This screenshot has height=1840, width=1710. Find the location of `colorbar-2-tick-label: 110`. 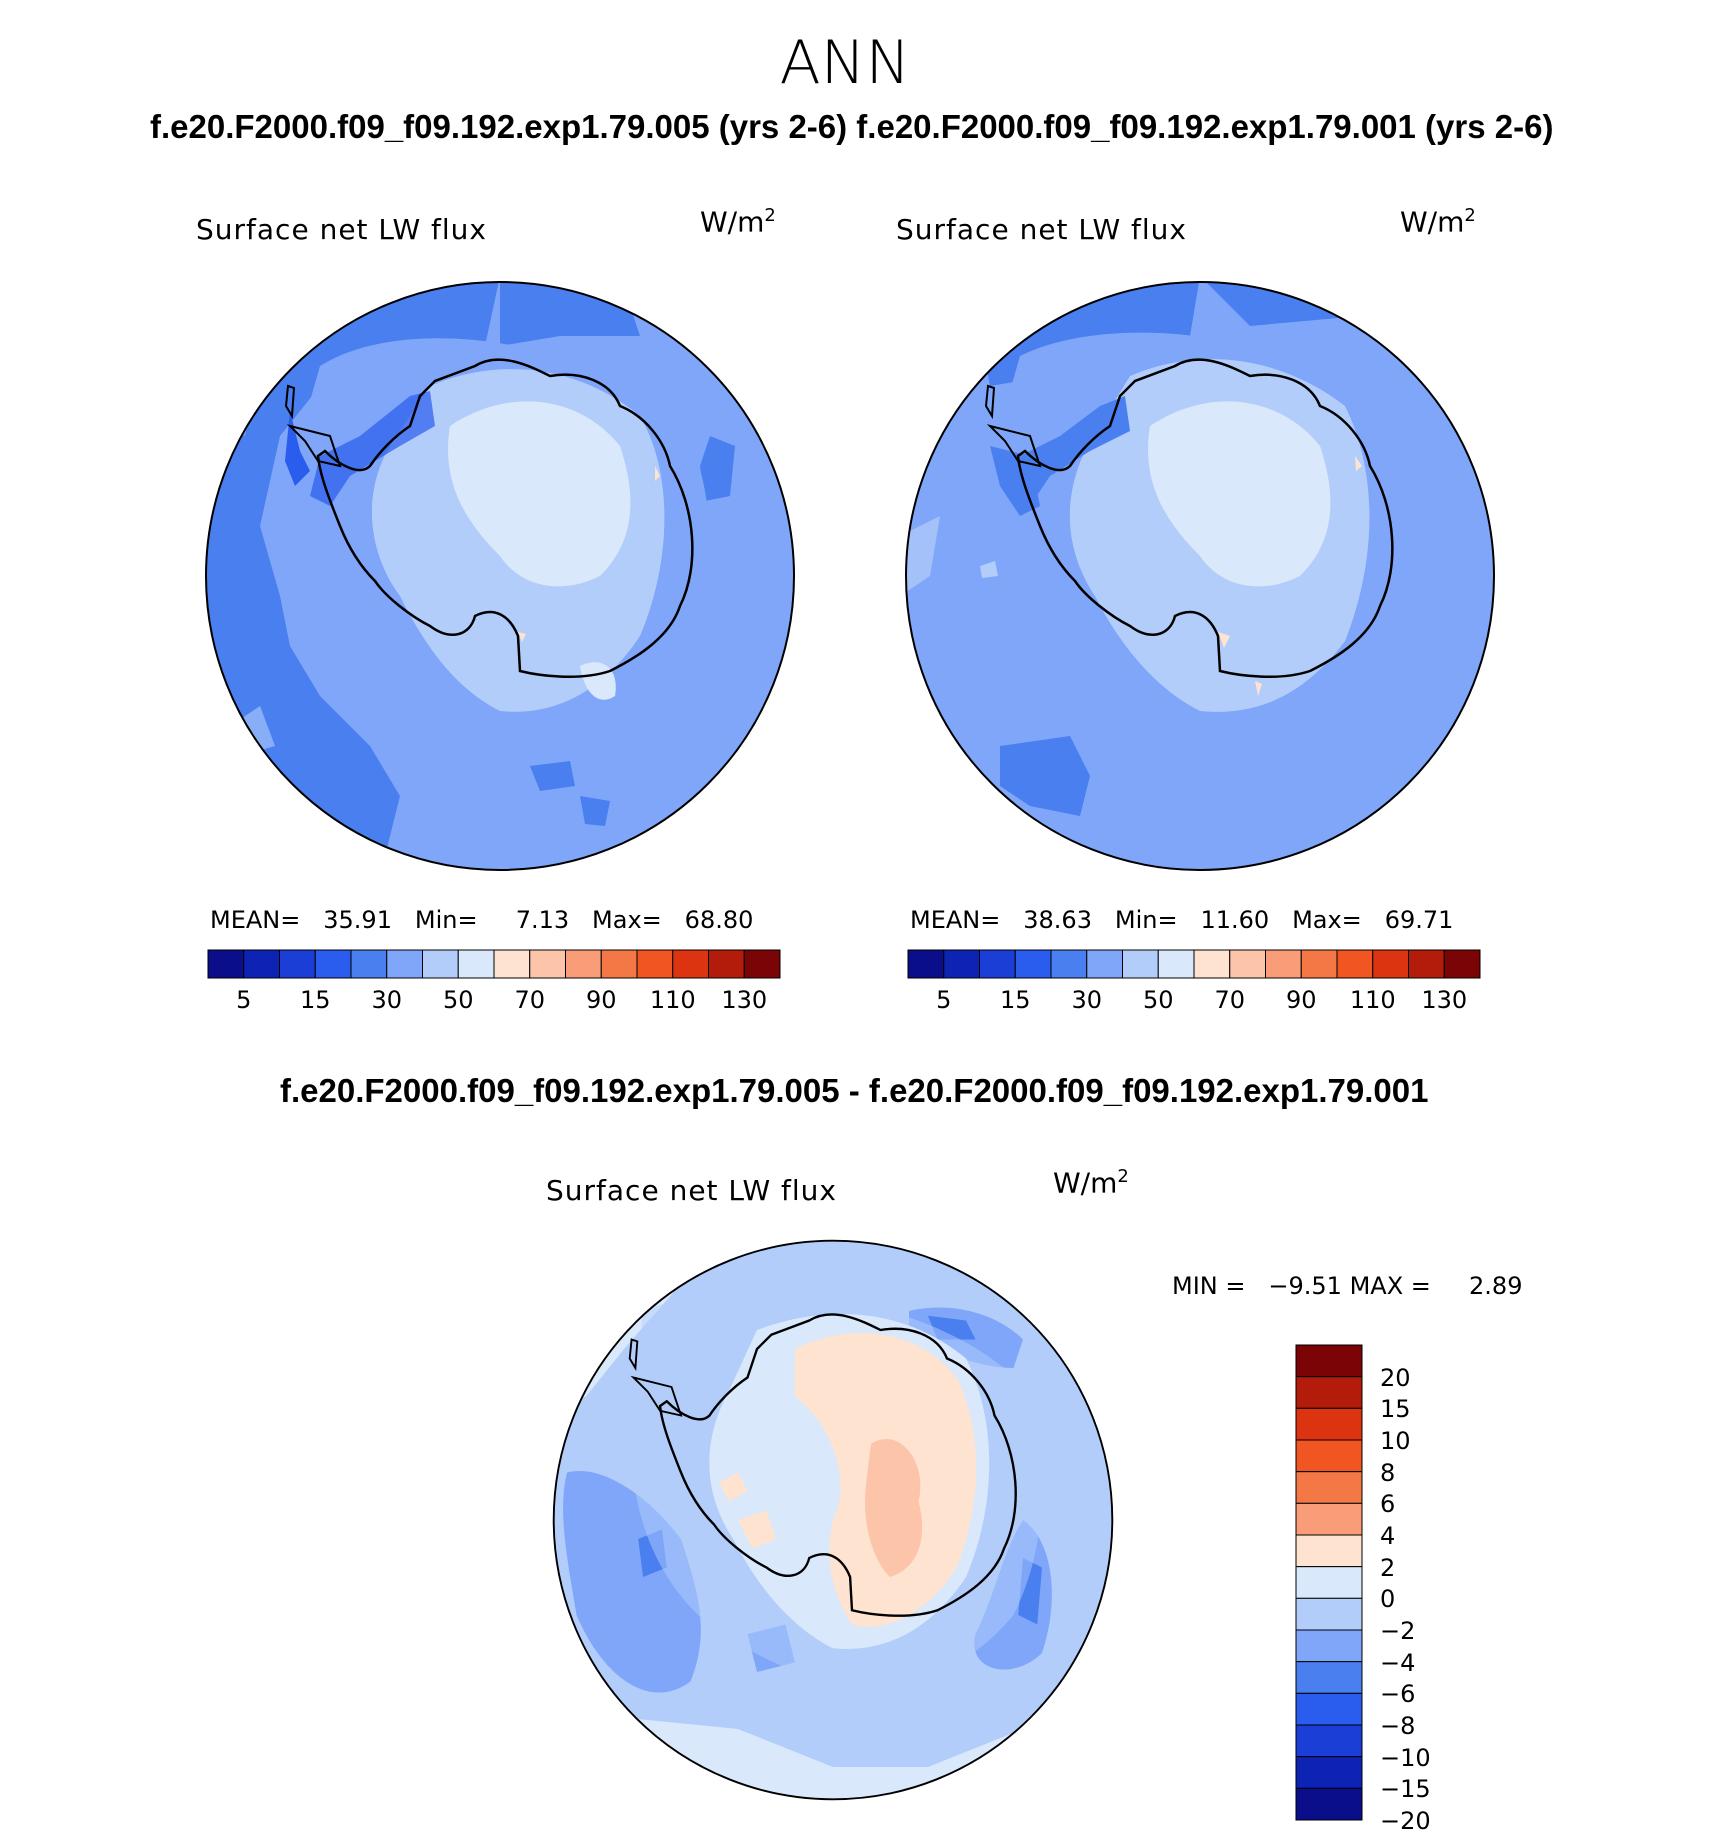

colorbar-2-tick-label: 110 is located at coordinates (1372, 1000).